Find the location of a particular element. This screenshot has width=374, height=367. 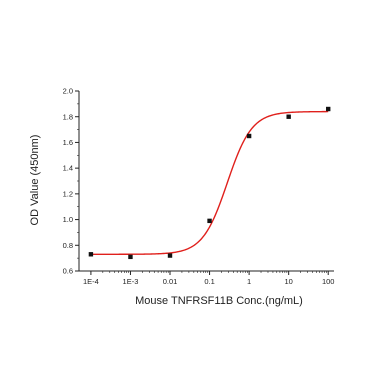

x-ticks: 1E-4 1E-3 0.01 0.1 1 10 100 is located at coordinates (208, 278).